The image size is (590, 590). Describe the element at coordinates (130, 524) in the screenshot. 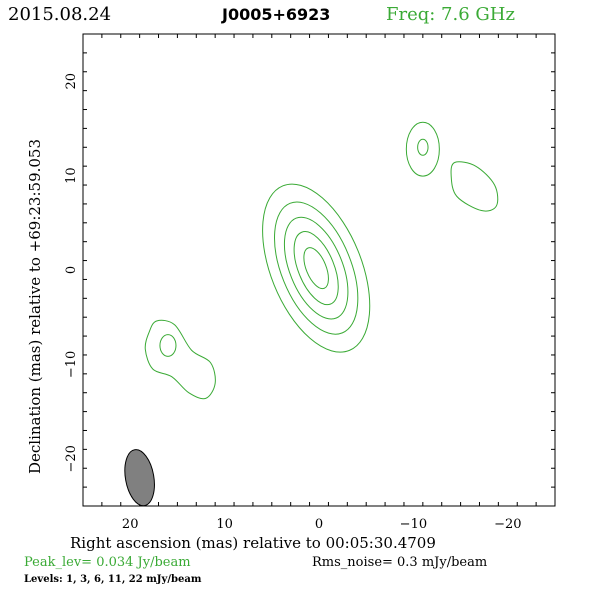

I see `x-tick-label: 20` at that location.